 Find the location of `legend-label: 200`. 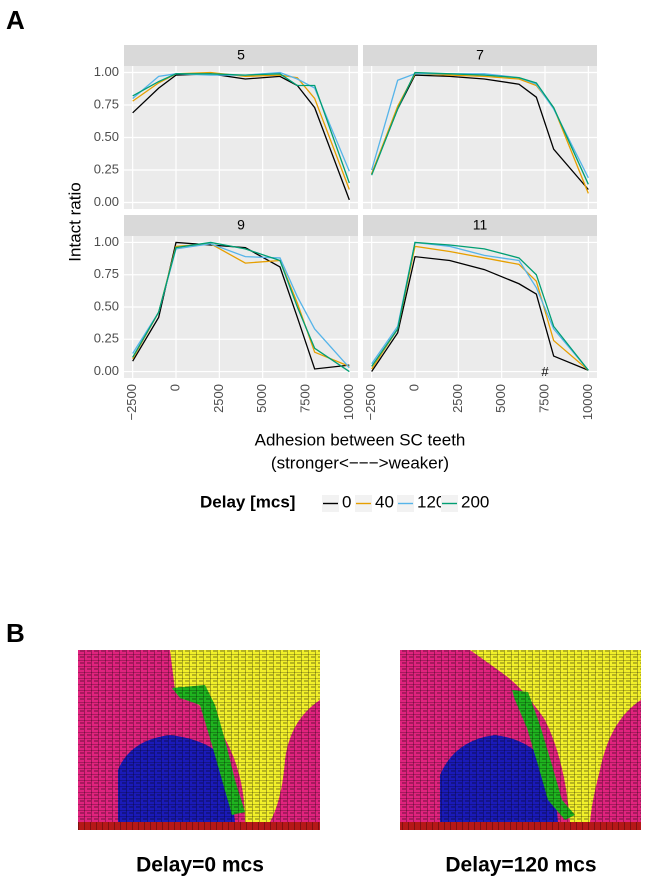

legend-label: 200 is located at coordinates (475, 501).